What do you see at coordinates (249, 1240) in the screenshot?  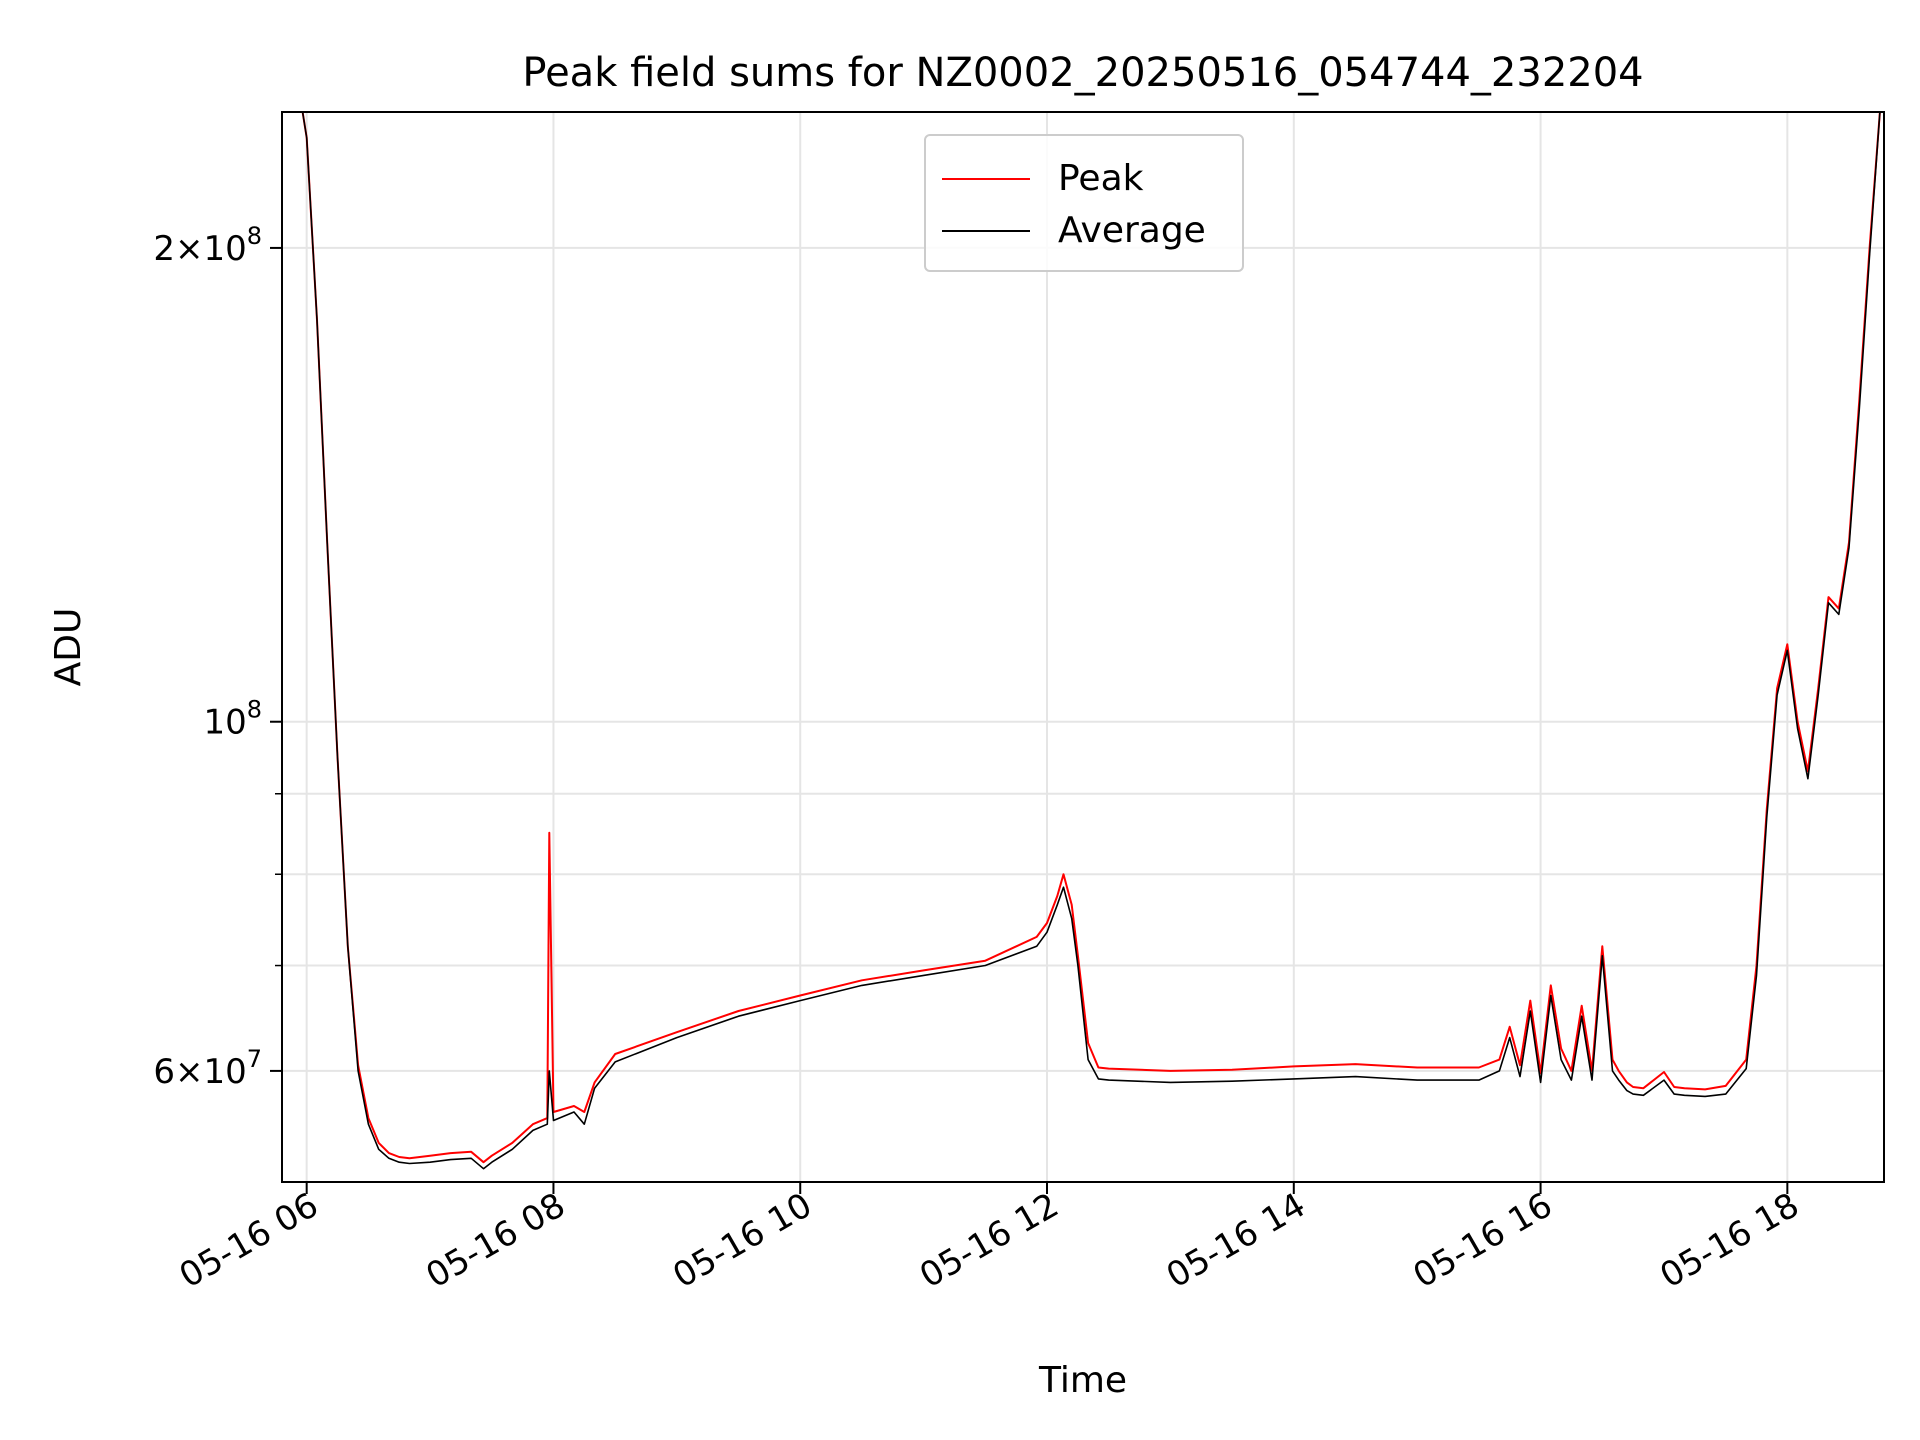 I see `x-tick-label: 05-16 06` at bounding box center [249, 1240].